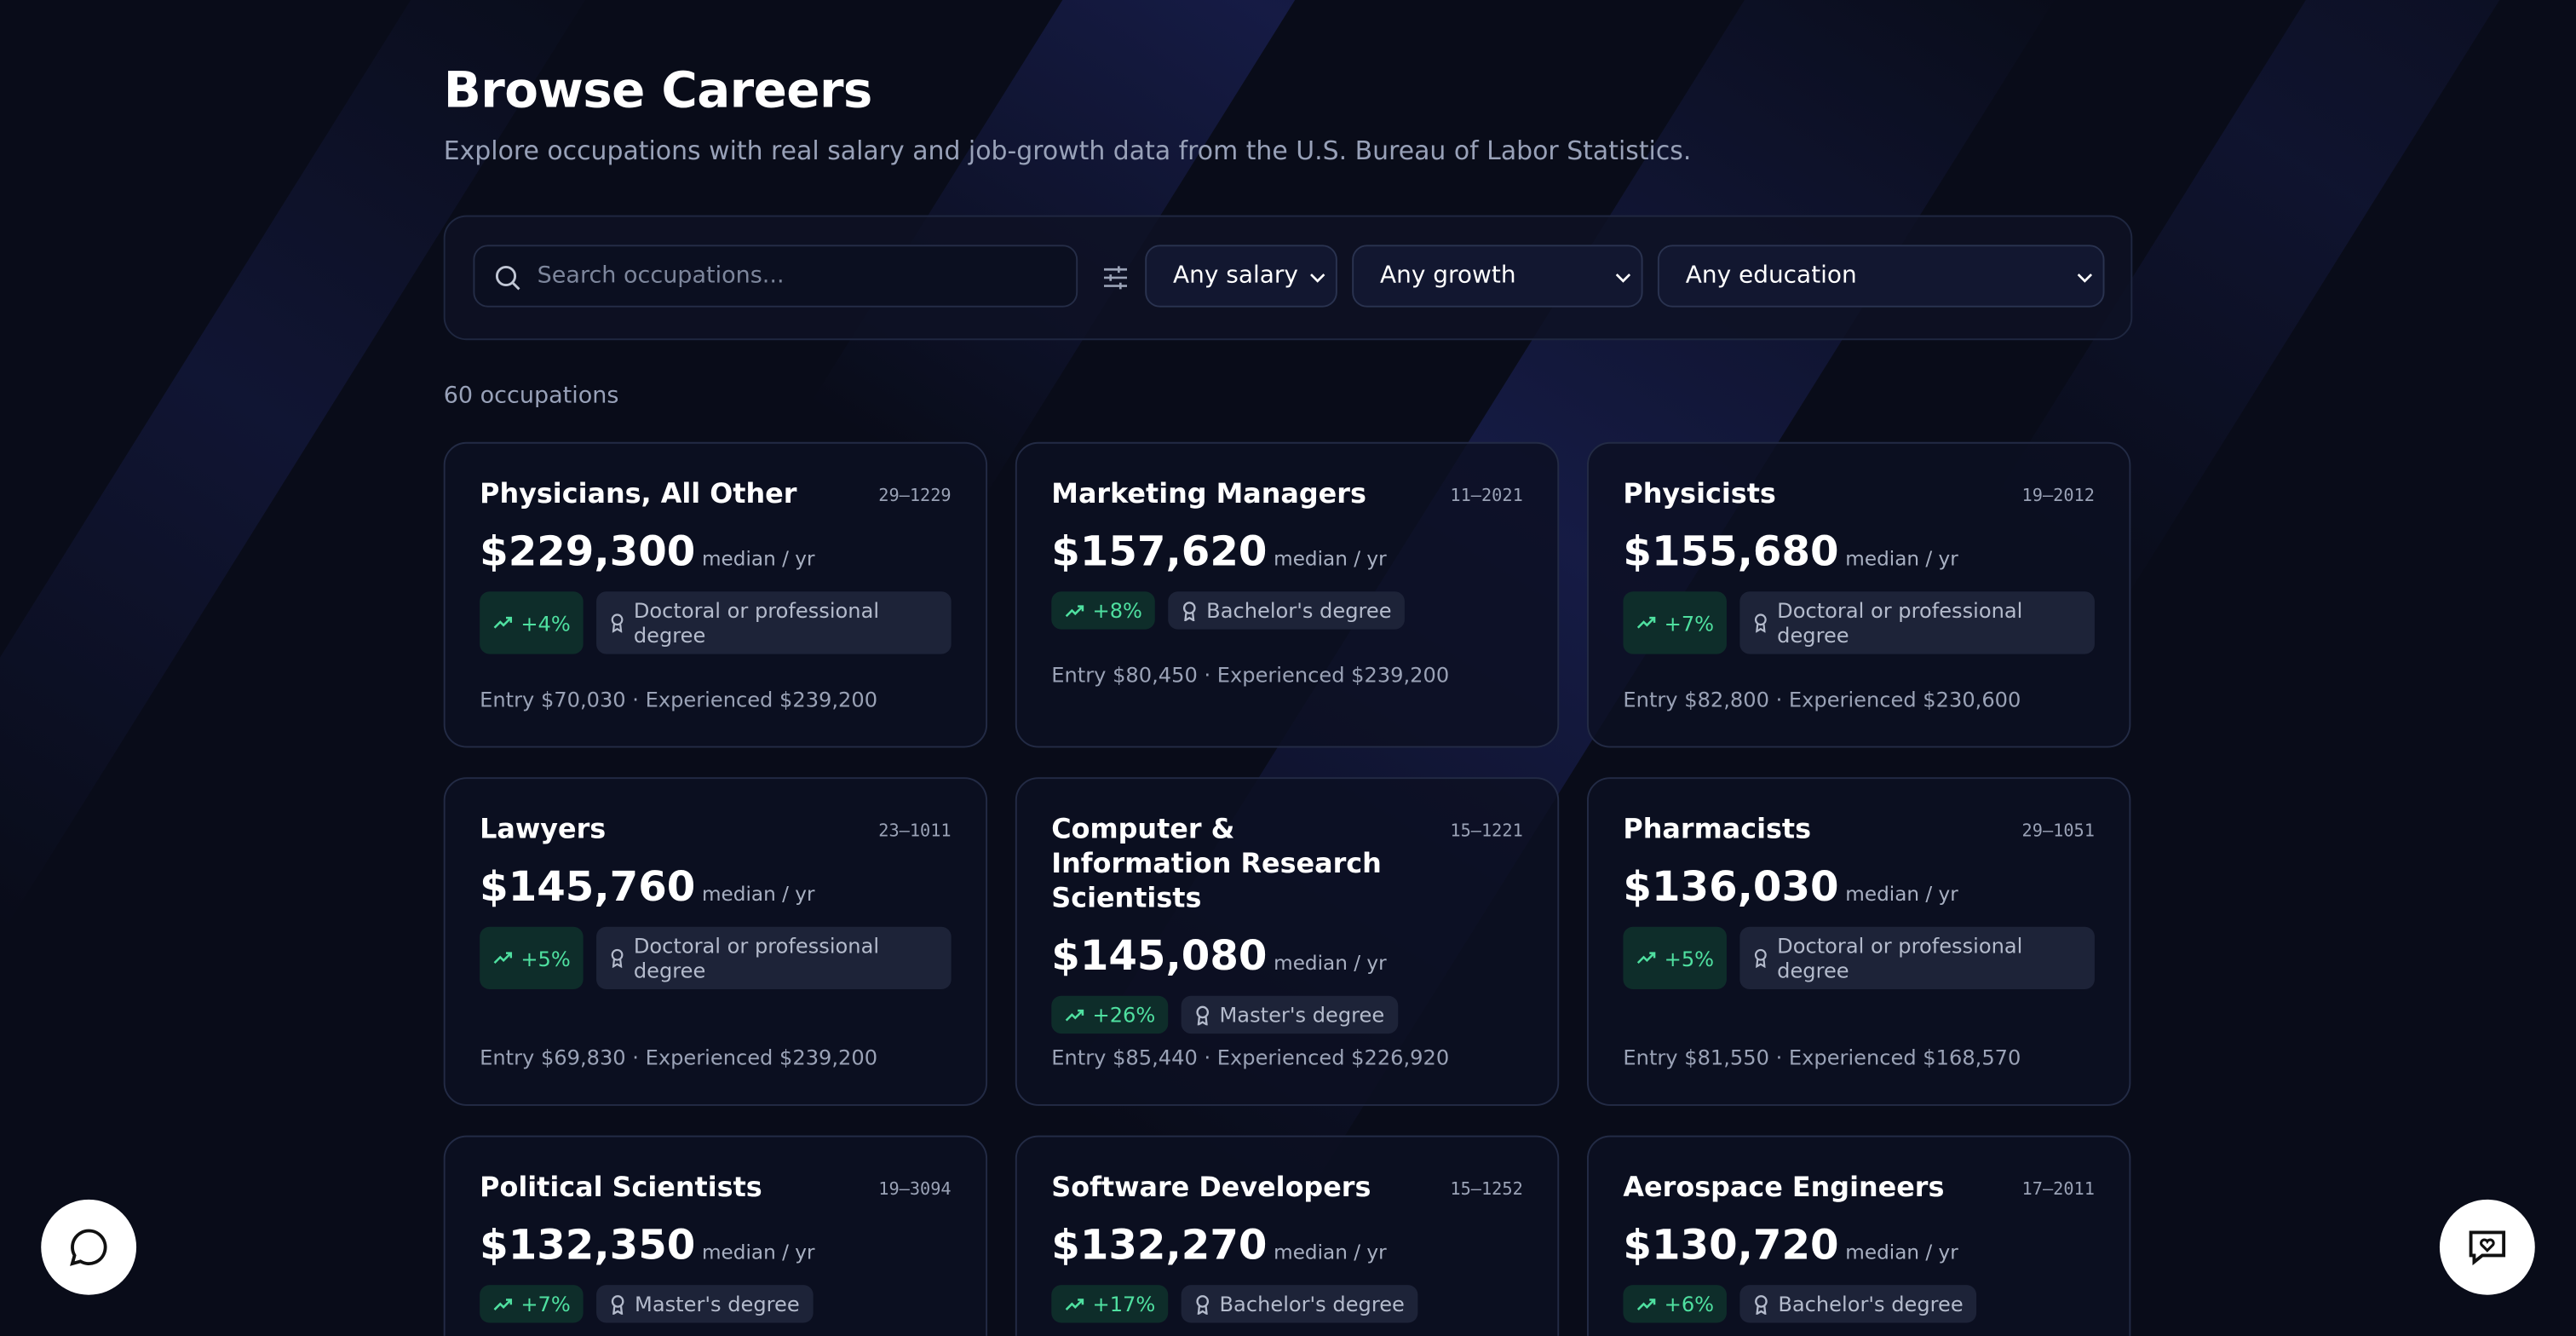  What do you see at coordinates (1117, 610) in the screenshot?
I see `growth-value: +8%` at bounding box center [1117, 610].